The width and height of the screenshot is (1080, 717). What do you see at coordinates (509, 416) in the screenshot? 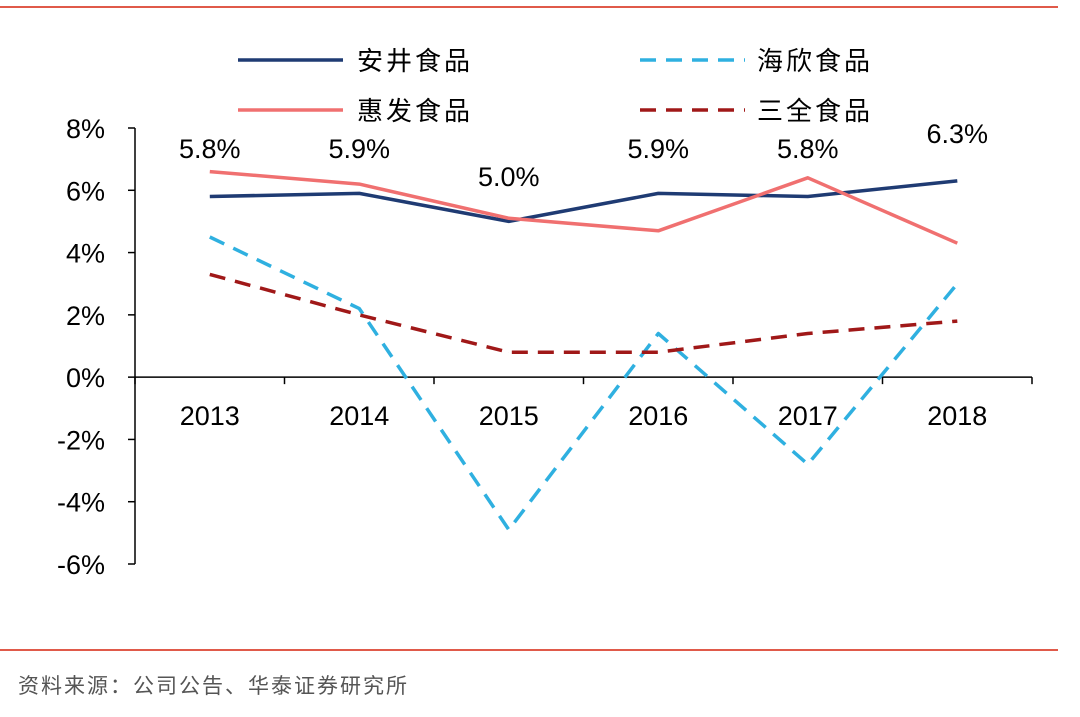
I see `x-tick-label: 2015` at bounding box center [509, 416].